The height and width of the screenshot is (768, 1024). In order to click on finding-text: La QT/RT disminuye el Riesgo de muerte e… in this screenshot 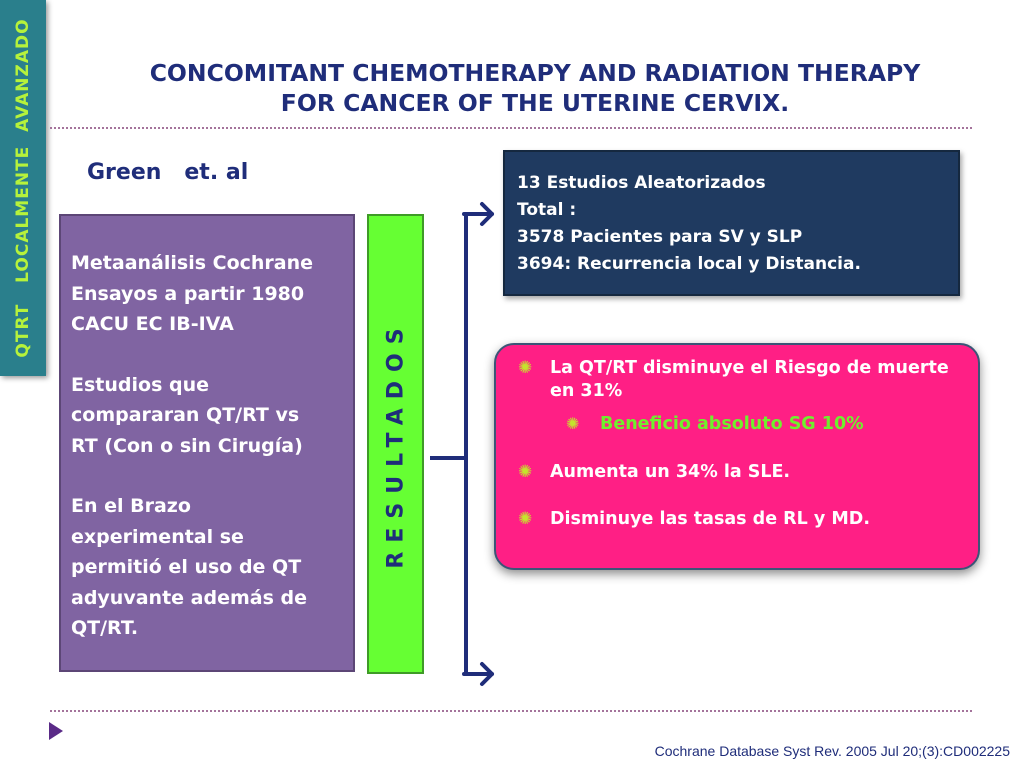, I will do `click(749, 379)`.